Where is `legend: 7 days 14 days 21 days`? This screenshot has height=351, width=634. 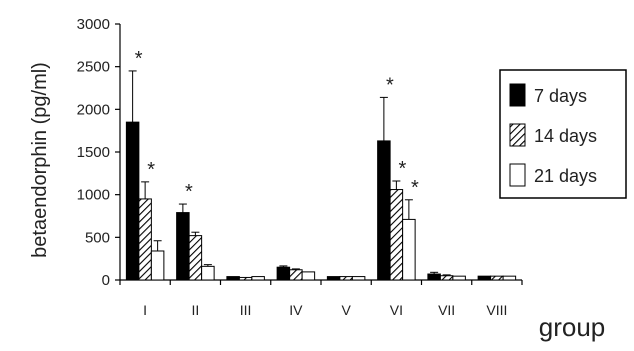
legend: 7 days 14 days 21 days is located at coordinates (563, 134).